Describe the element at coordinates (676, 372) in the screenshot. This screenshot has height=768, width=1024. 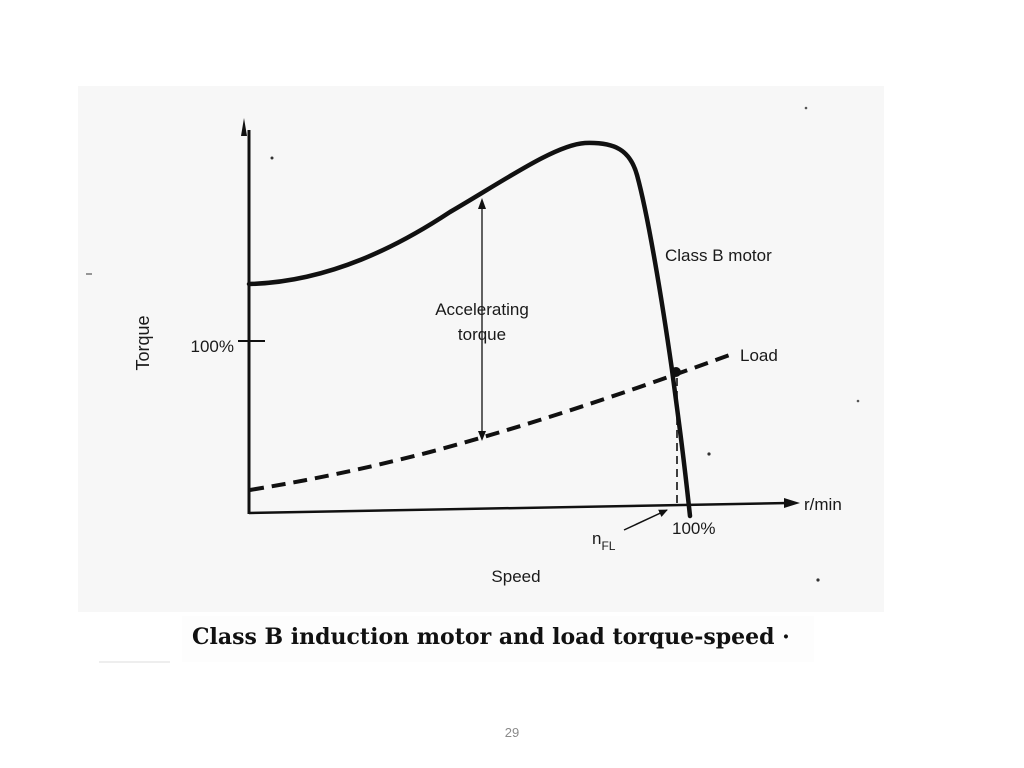
I see `operating-point` at that location.